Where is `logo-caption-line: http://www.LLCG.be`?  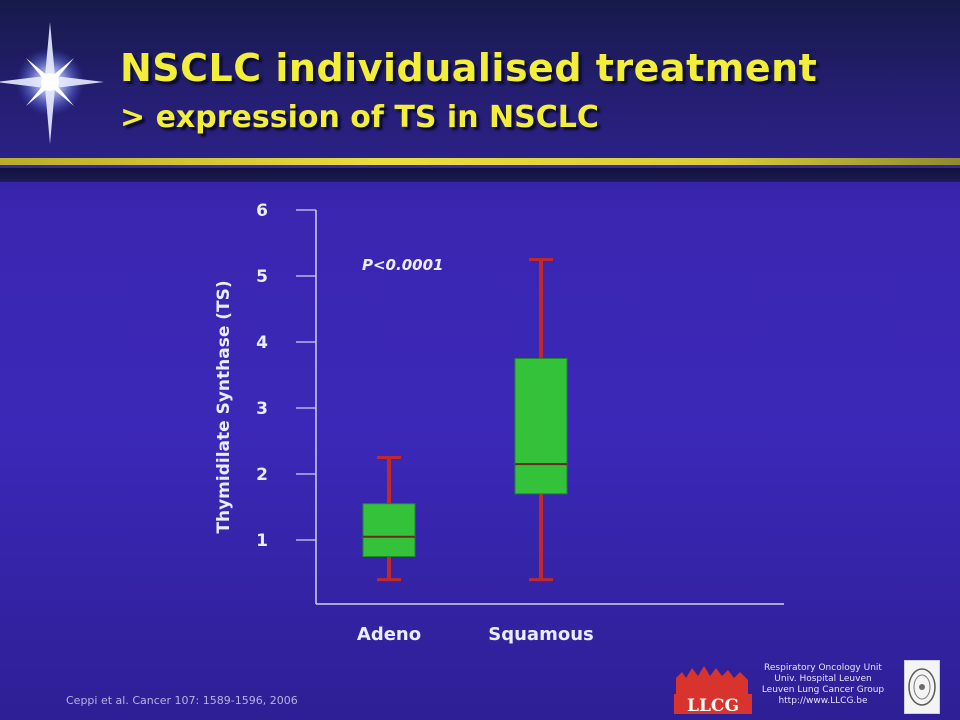
logo-caption-line: http://www.LLCG.be is located at coordinates (823, 701).